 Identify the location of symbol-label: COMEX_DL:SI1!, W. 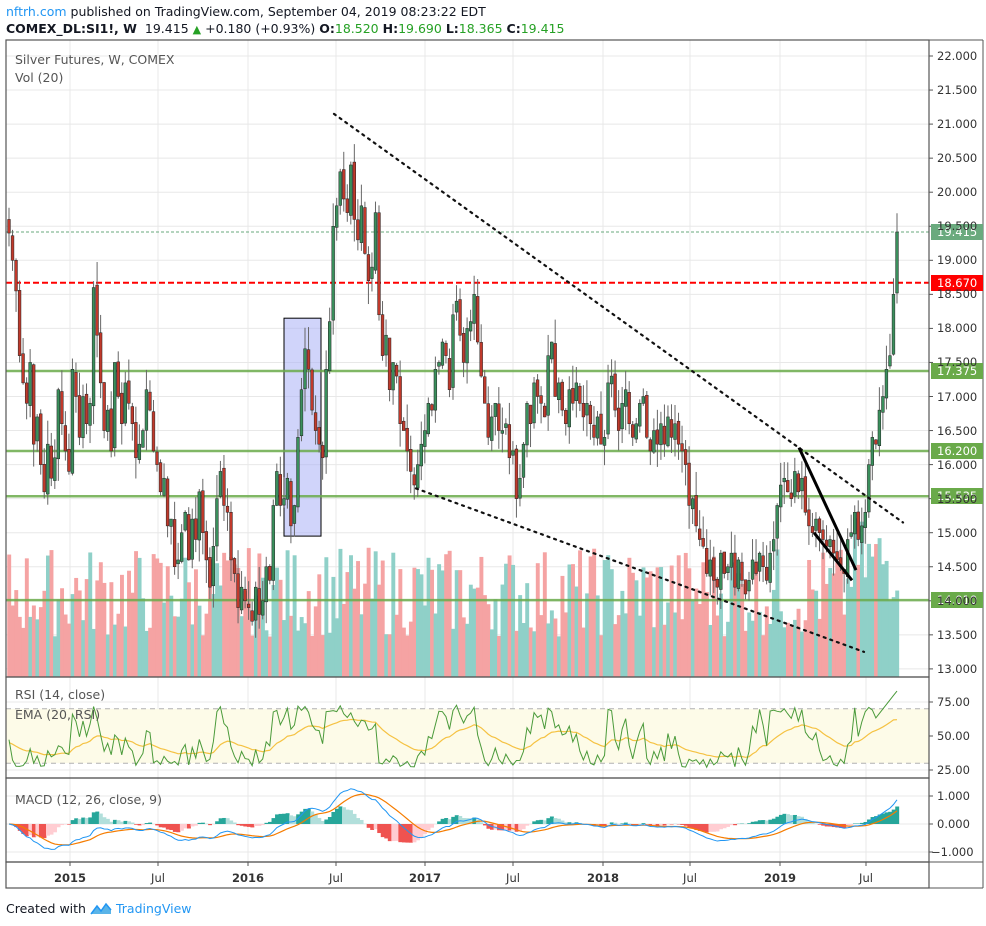
(71, 28).